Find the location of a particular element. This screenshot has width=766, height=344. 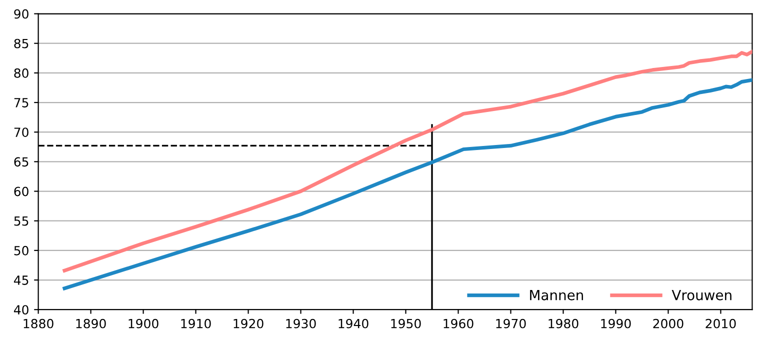

x-tick-label: 1890 is located at coordinates (91, 323).